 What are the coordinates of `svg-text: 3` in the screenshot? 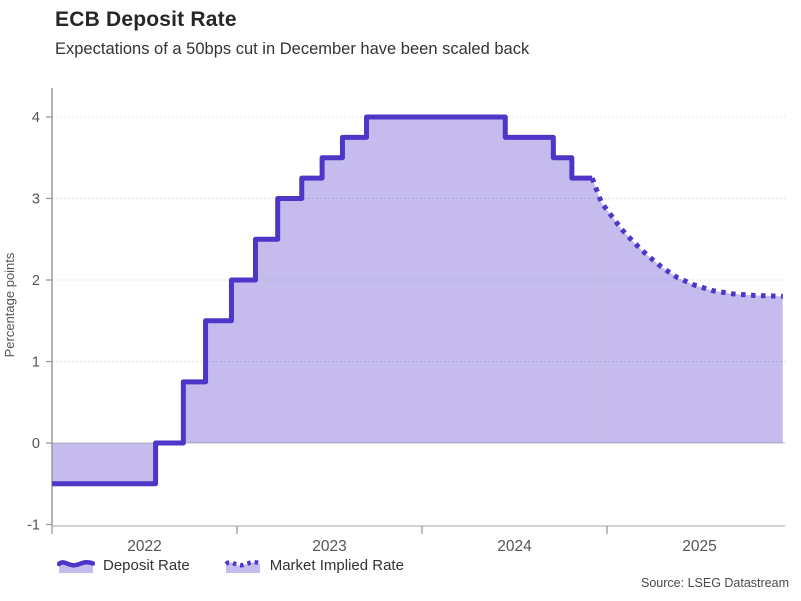 It's located at (36, 200).